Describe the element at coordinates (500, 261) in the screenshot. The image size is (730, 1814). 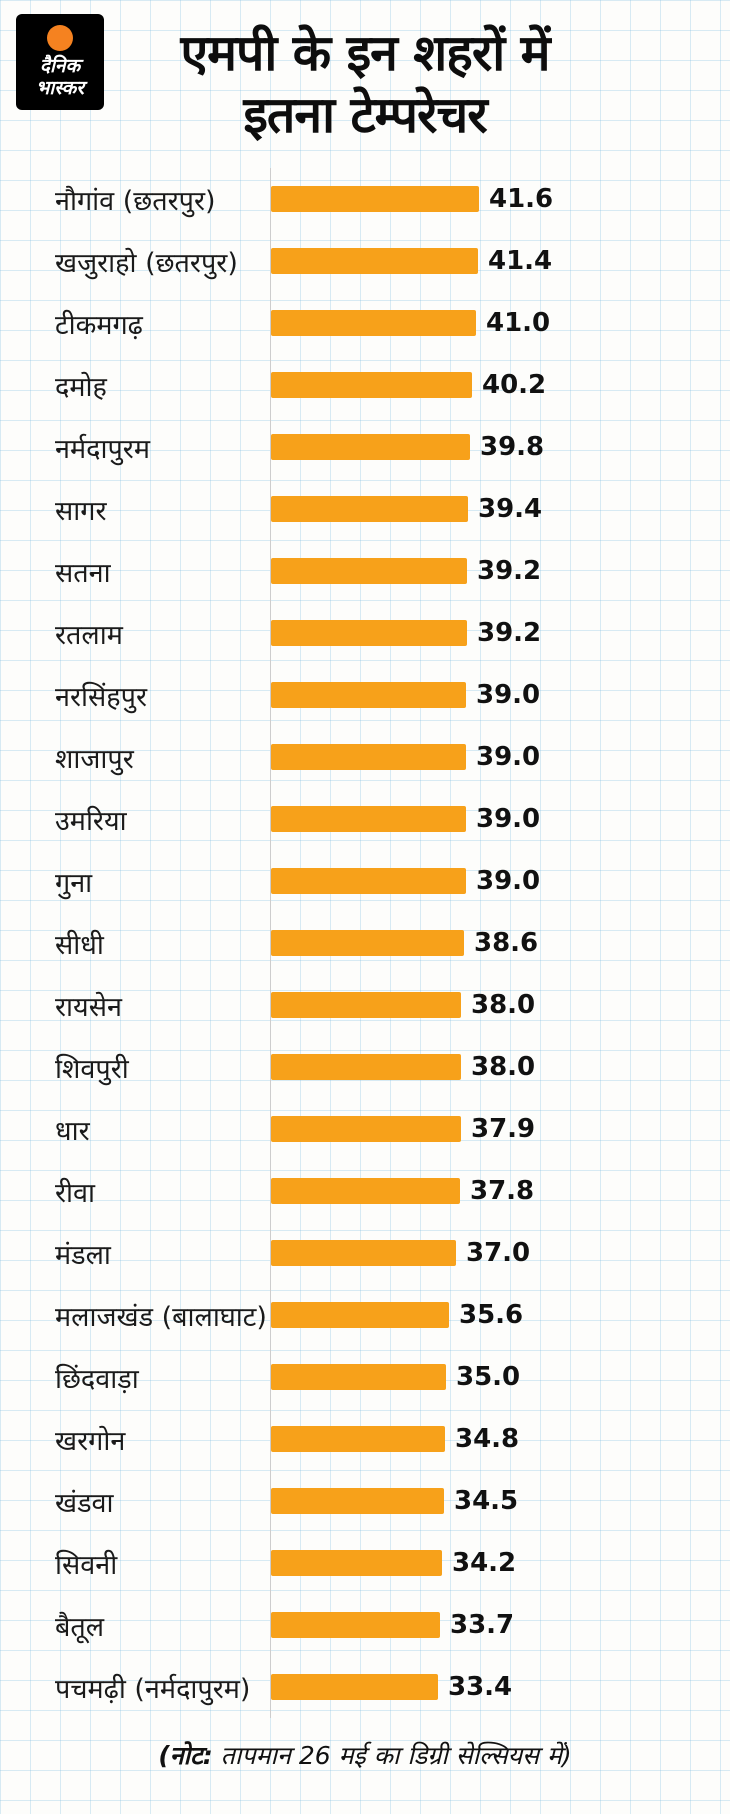
I see `bar-area: 41.4` at that location.